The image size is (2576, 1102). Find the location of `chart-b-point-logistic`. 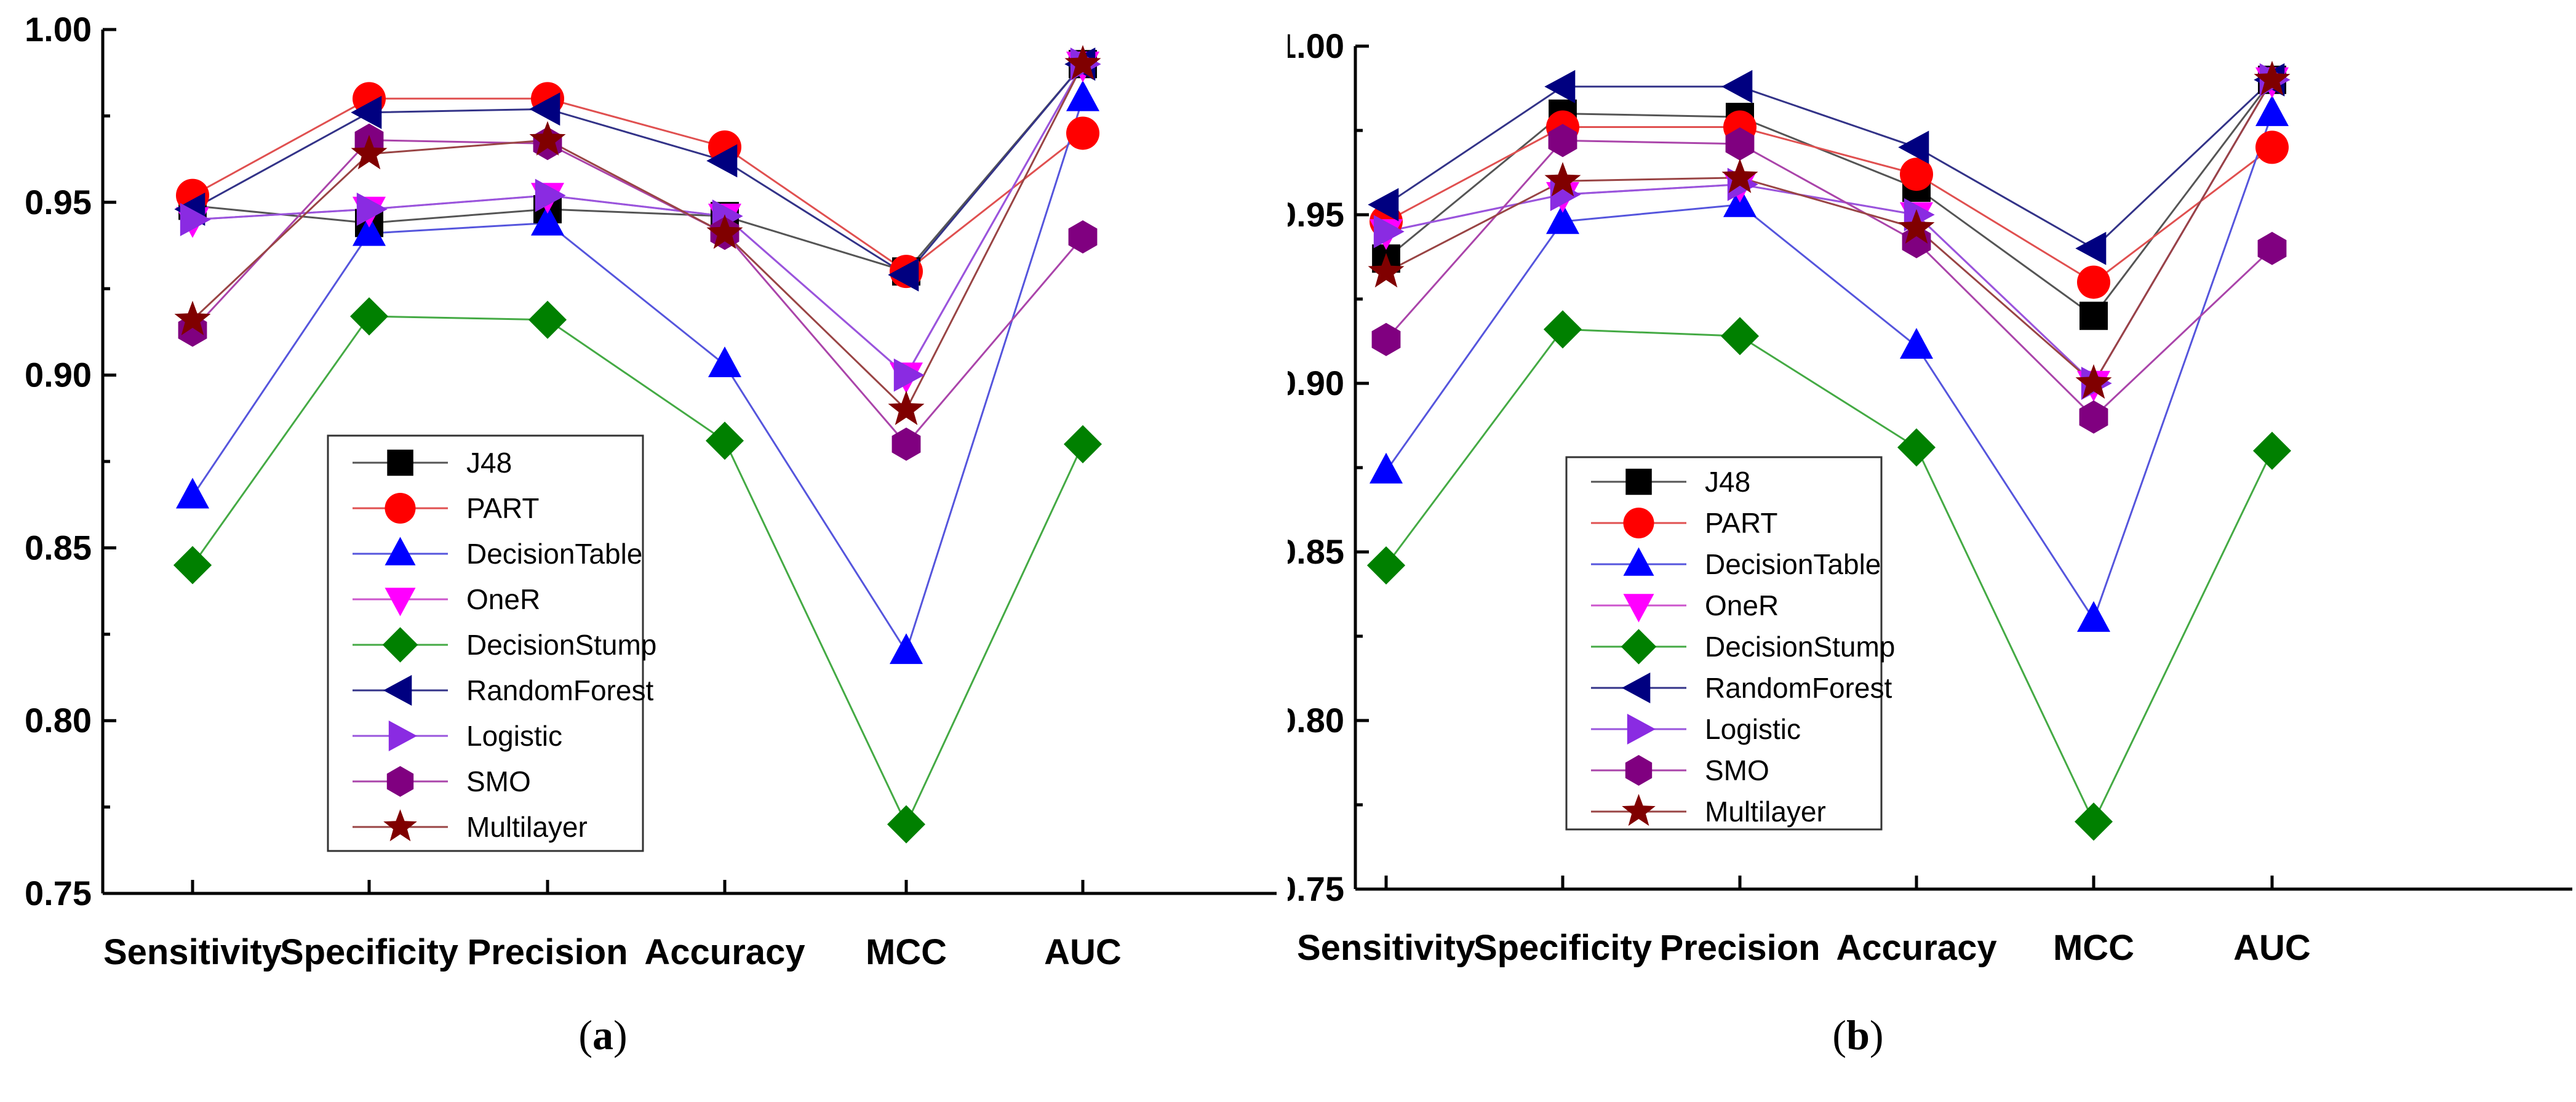

chart-b-point-logistic is located at coordinates (1389, 232).